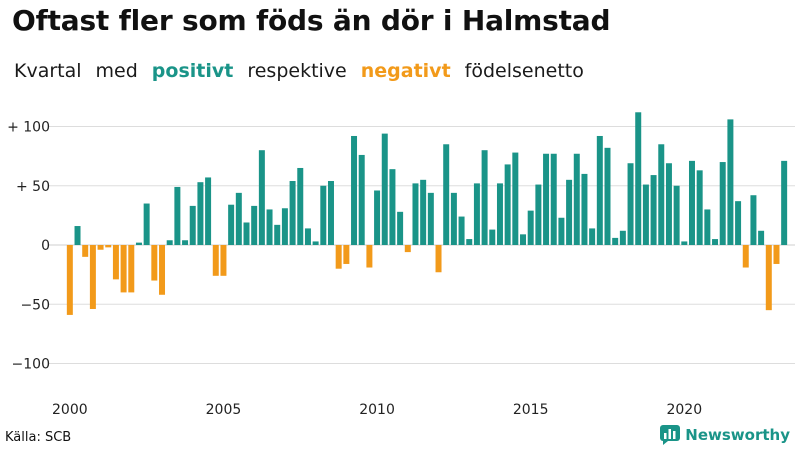 This screenshot has width=800, height=450. I want to click on y-tick-label: + 100, so click(28, 128).